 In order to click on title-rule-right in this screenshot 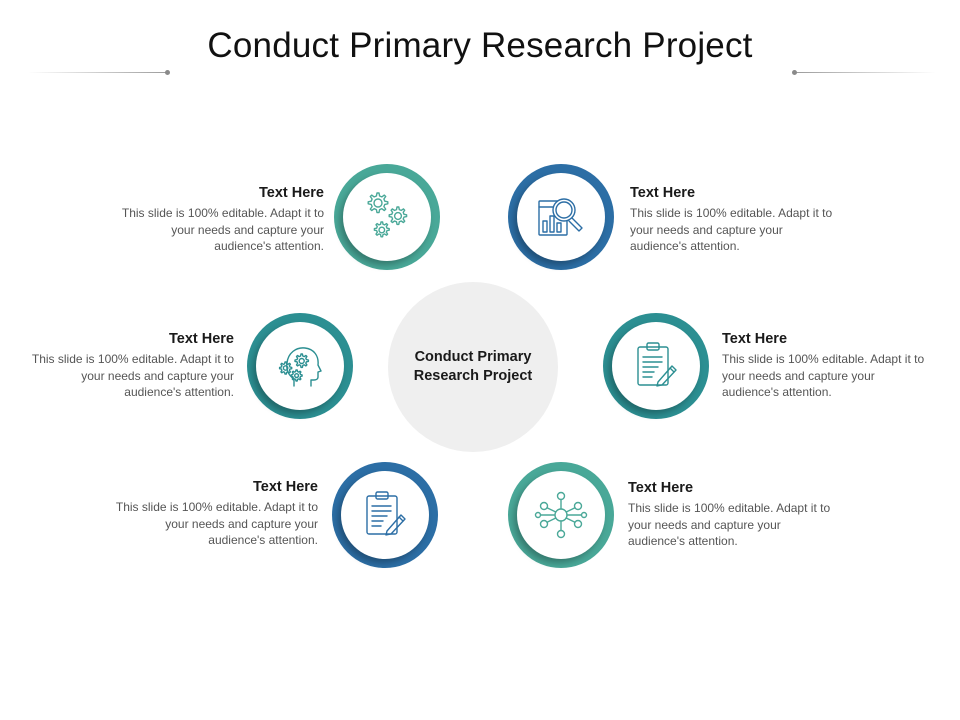, I will do `click(866, 72)`.